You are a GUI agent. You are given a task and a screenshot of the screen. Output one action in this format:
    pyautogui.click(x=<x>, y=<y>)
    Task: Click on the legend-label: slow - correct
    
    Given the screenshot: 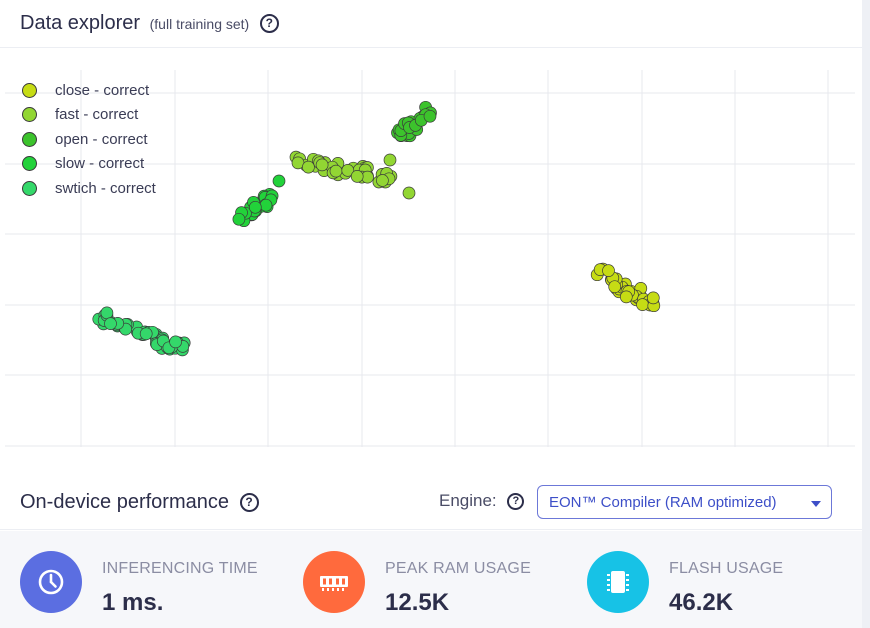 What is the action you would take?
    pyautogui.click(x=100, y=164)
    